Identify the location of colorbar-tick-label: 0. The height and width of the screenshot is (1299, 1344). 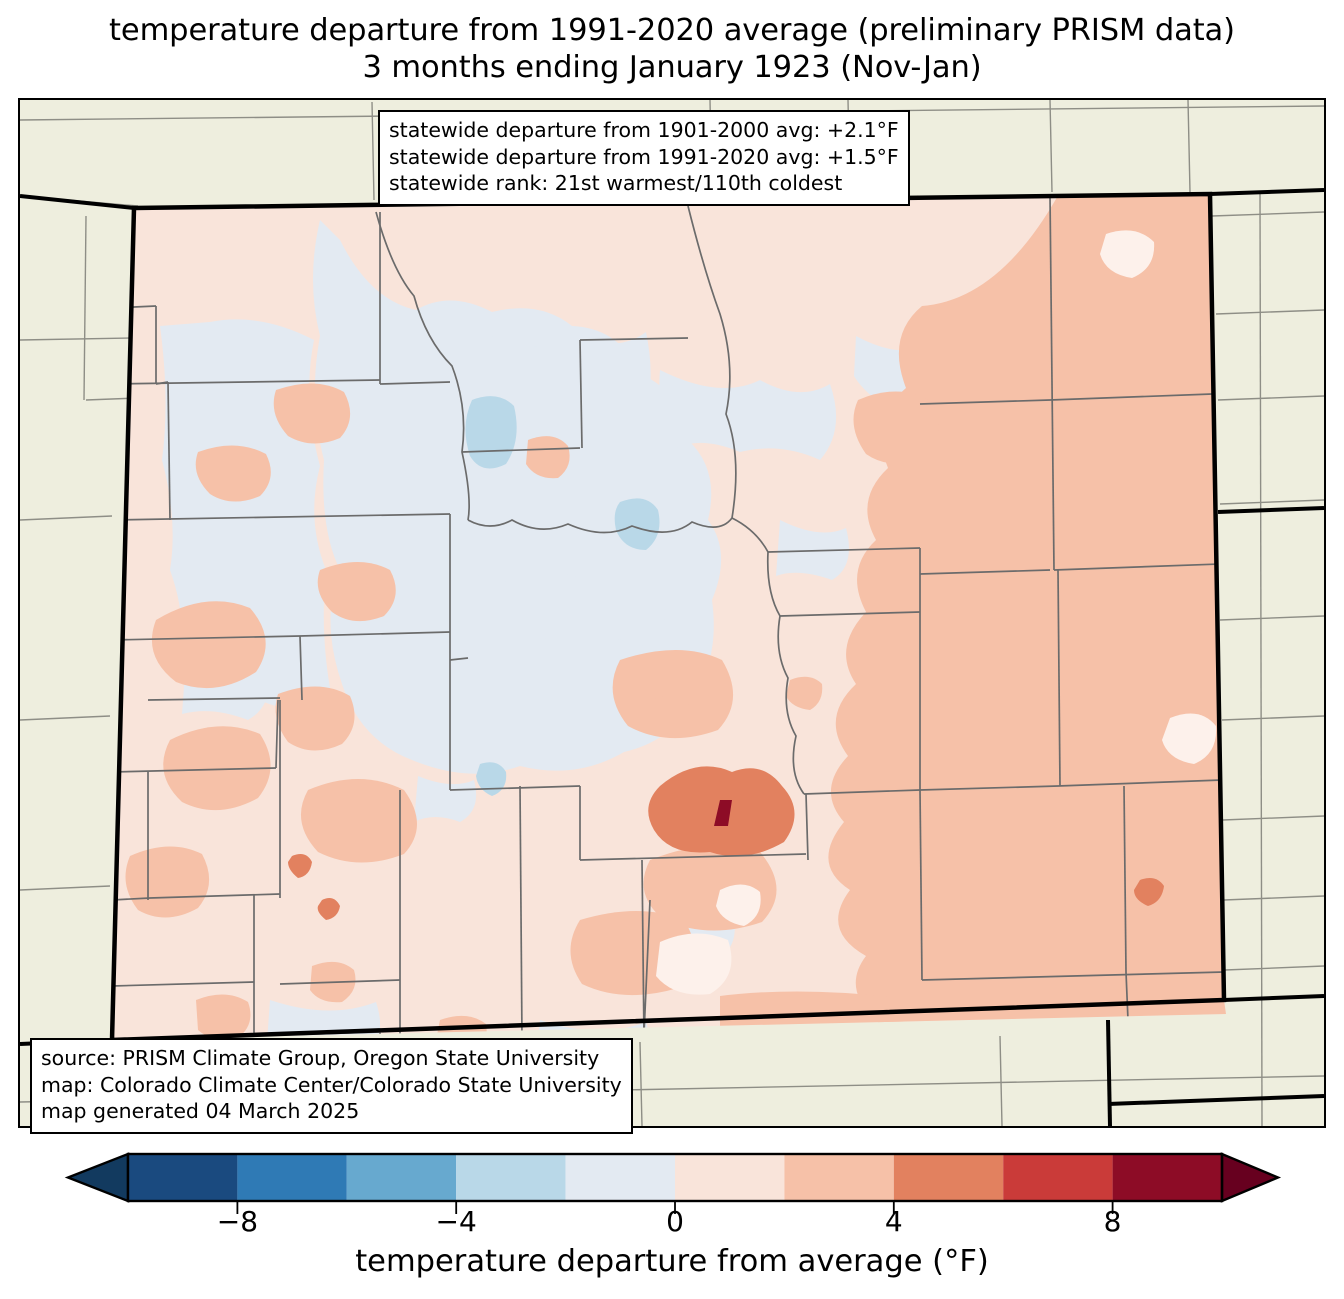
(675, 1221).